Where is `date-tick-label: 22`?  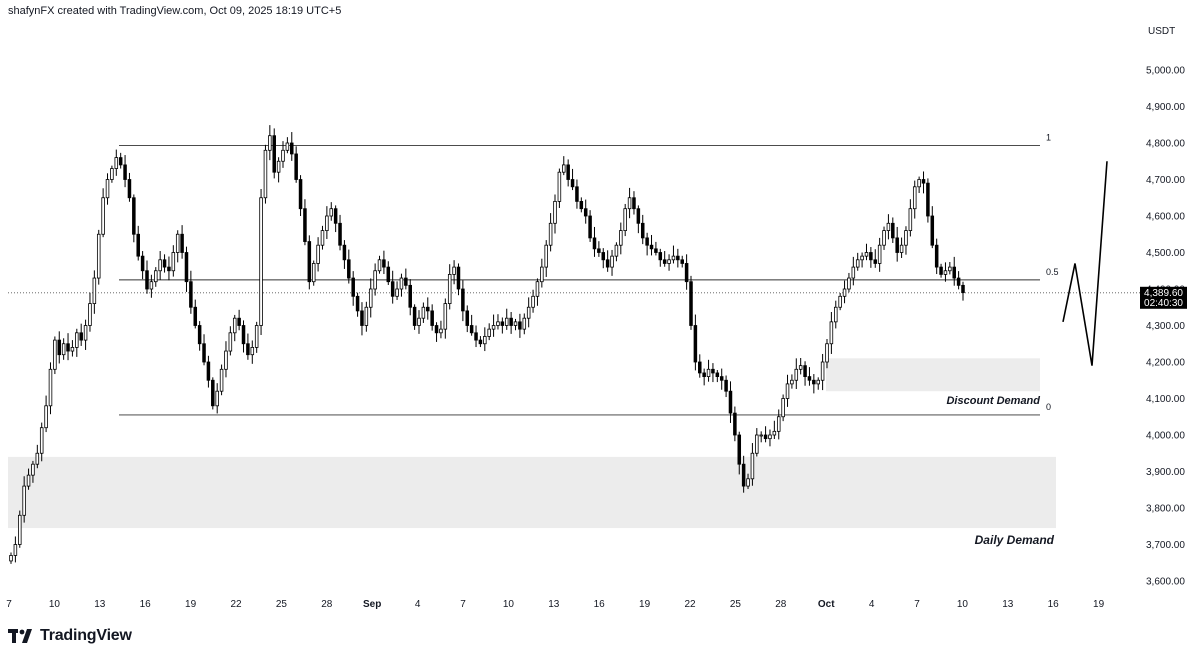
date-tick-label: 22 is located at coordinates (690, 604).